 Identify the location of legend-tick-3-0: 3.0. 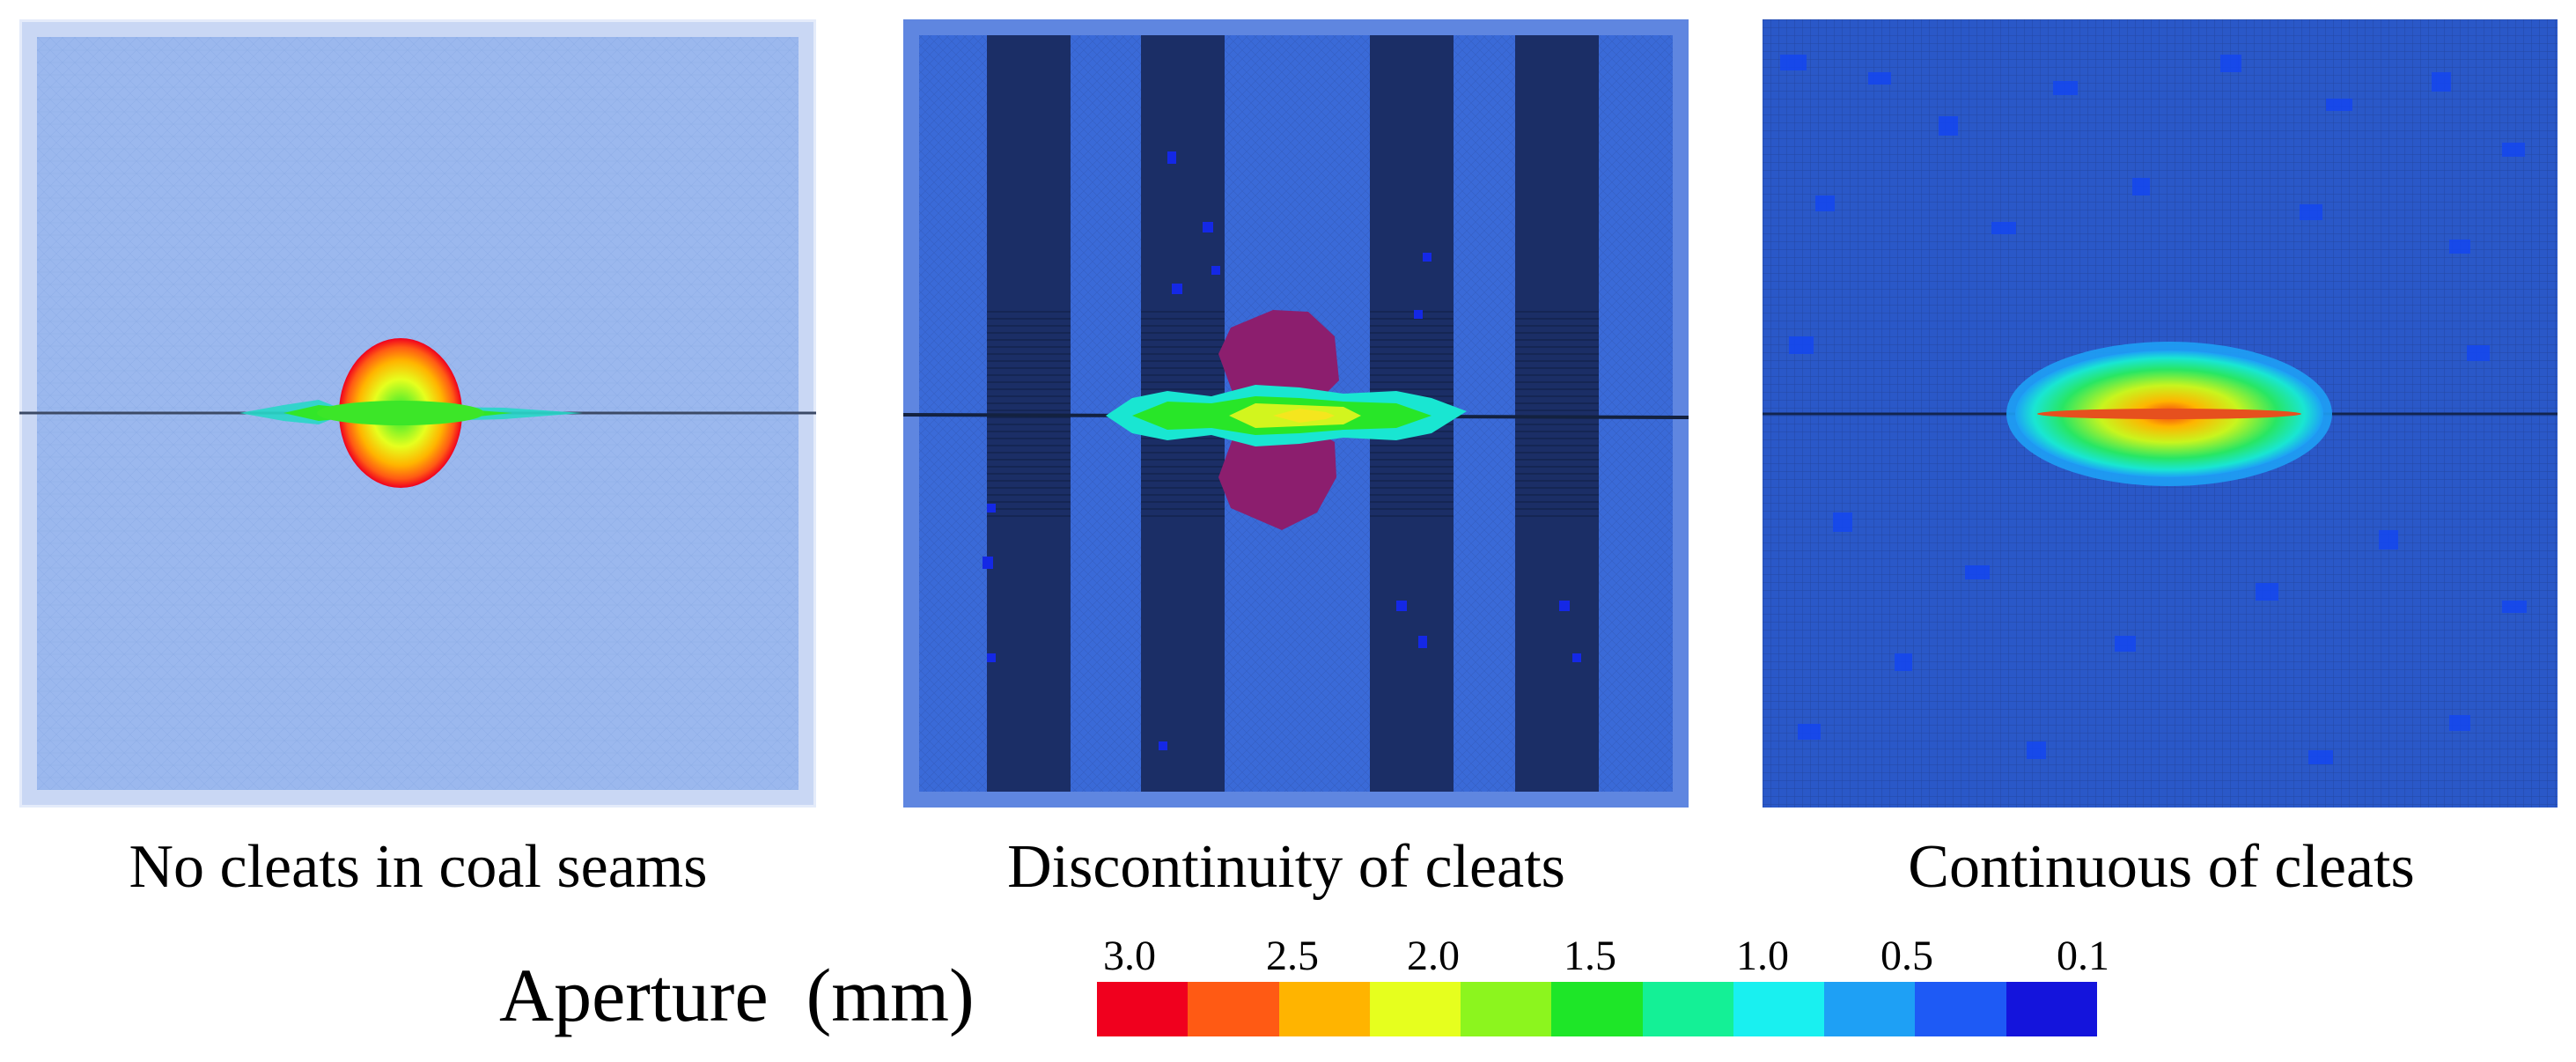
(1129, 956).